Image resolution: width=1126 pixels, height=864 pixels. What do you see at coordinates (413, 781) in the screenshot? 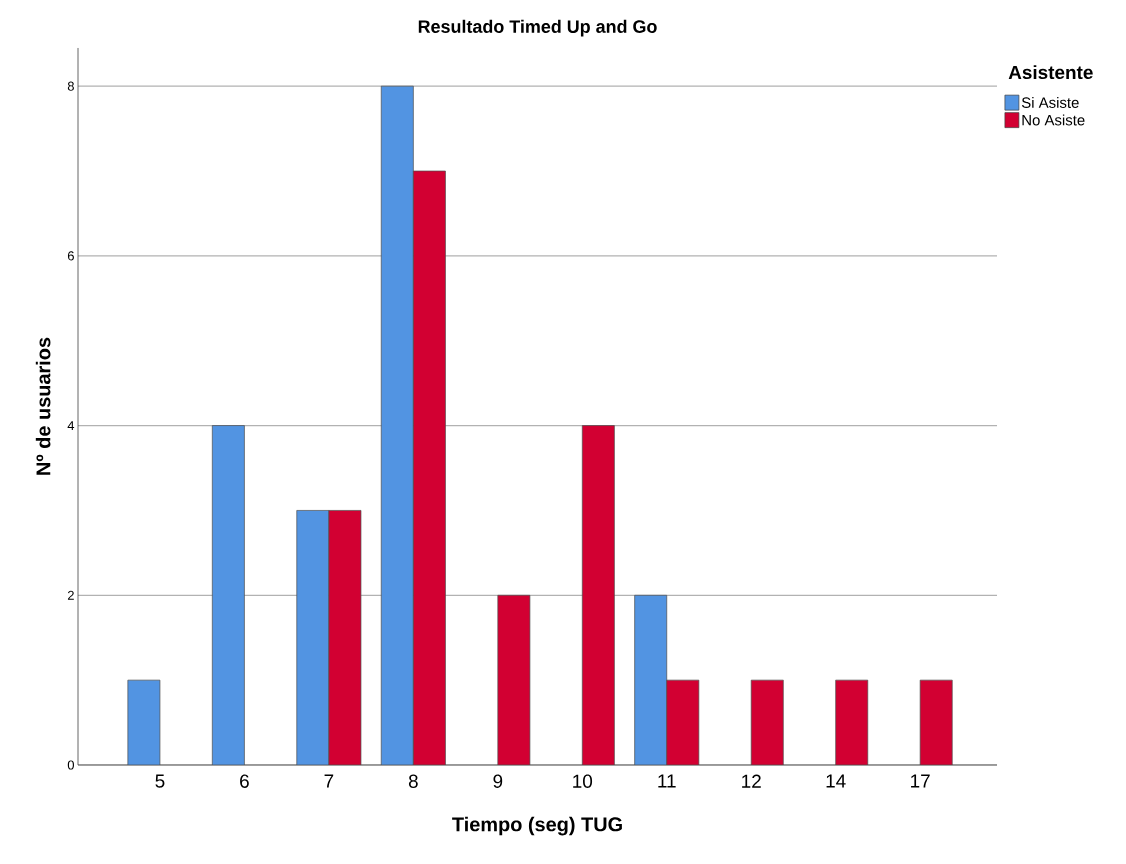
I see `x-tick-label: 8` at bounding box center [413, 781].